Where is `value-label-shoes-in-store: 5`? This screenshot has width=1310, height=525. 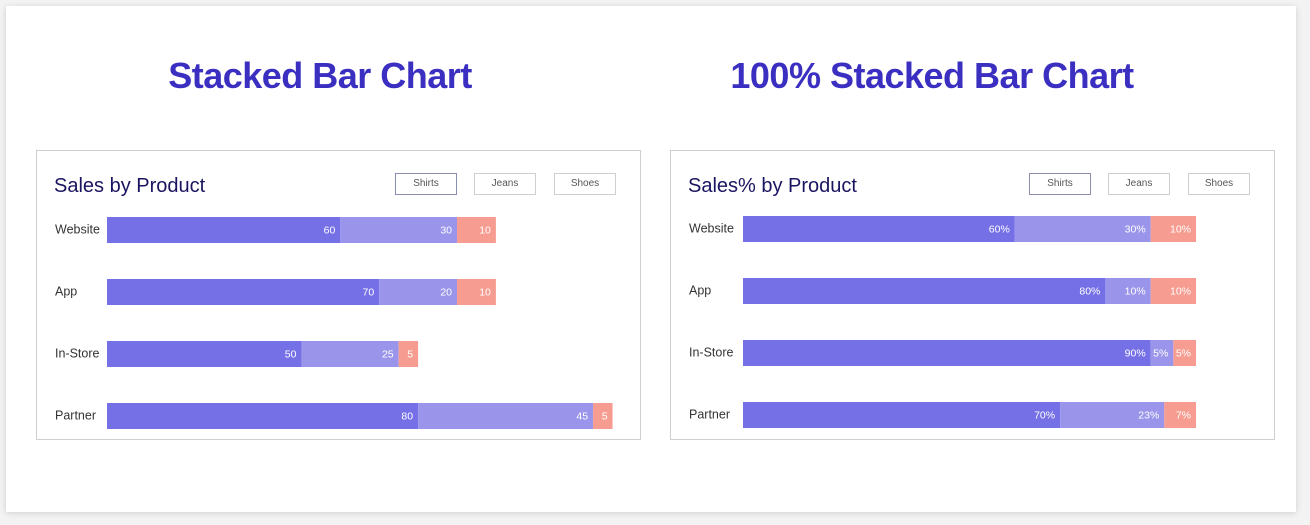
value-label-shoes-in-store: 5 is located at coordinates (410, 354).